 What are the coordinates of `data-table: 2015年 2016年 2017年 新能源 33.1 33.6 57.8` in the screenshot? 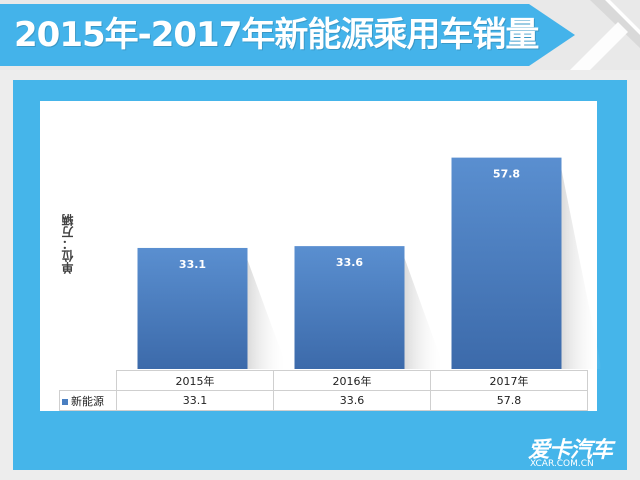 It's located at (323, 390).